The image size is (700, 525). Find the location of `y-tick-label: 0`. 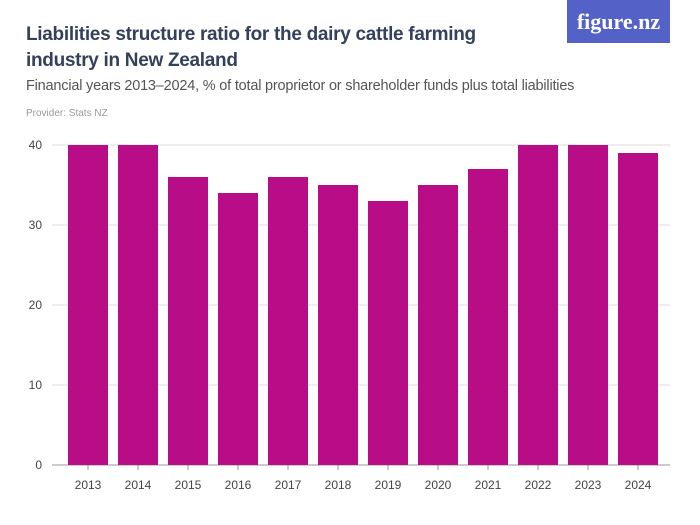

y-tick-label: 0 is located at coordinates (38, 465).